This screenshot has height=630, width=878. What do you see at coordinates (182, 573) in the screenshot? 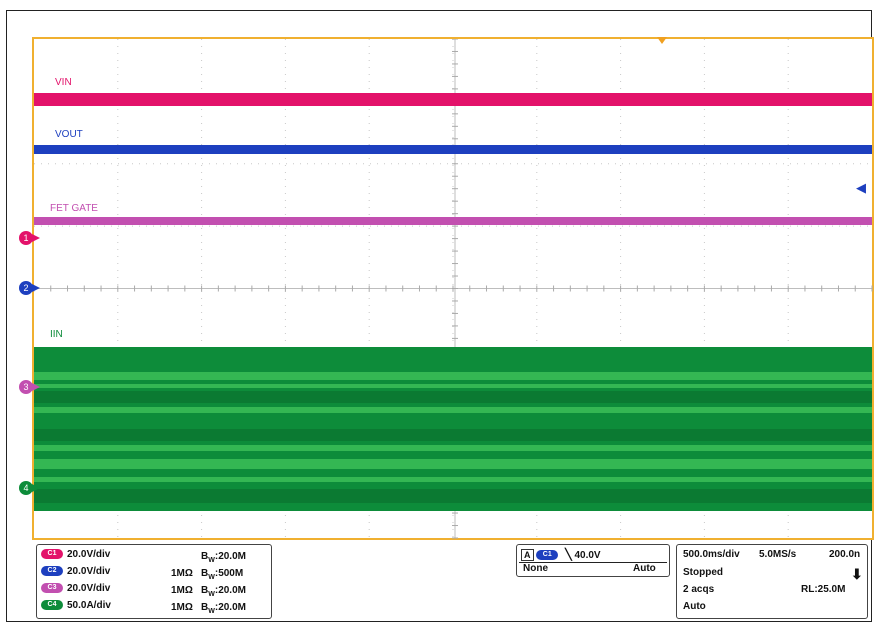
I see `ch2-impedance: 1MΩ` at bounding box center [182, 573].